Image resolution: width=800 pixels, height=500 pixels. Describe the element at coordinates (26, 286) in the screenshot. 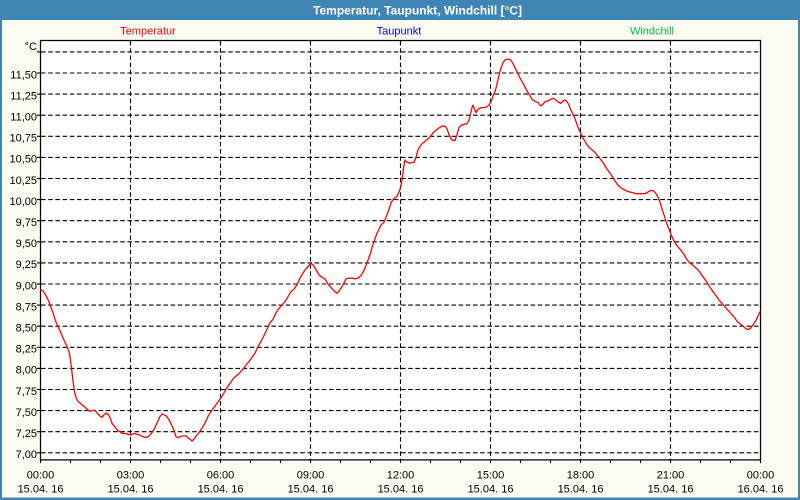

I see `svg-text: 9,00` at that location.